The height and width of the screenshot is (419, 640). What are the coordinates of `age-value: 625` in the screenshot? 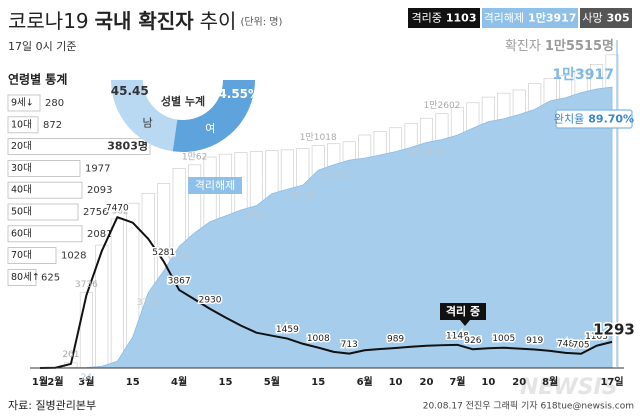 It's located at (50, 277).